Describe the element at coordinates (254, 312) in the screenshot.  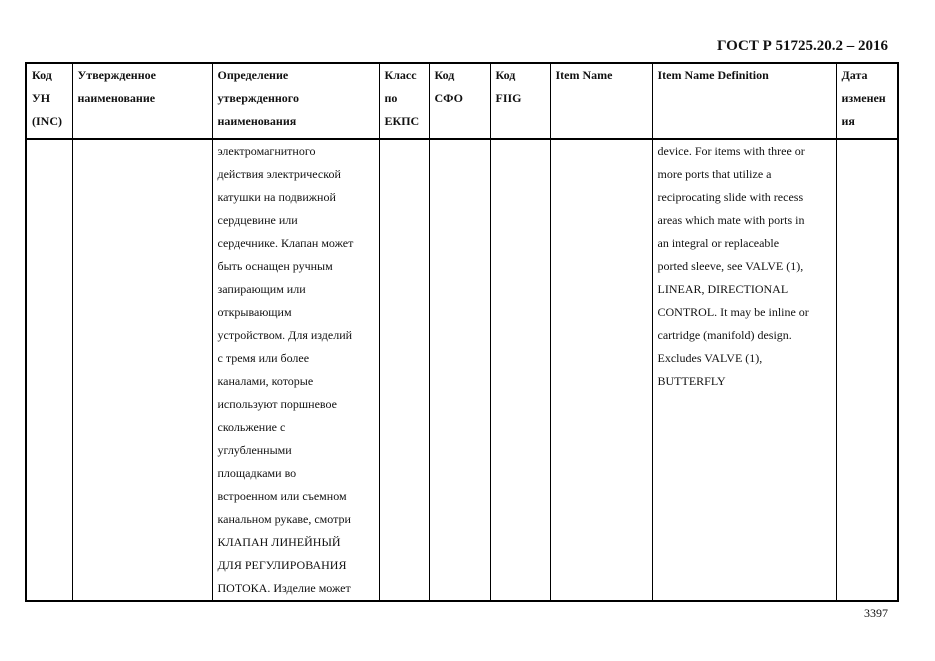
I see `text-line: открывающим` at that location.